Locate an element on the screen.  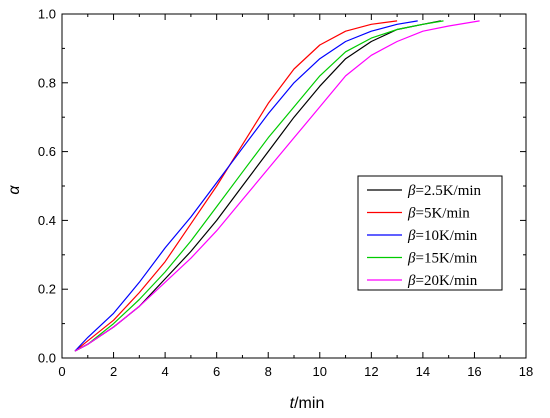
legend-label: β=10K/min is located at coordinates (442, 236).